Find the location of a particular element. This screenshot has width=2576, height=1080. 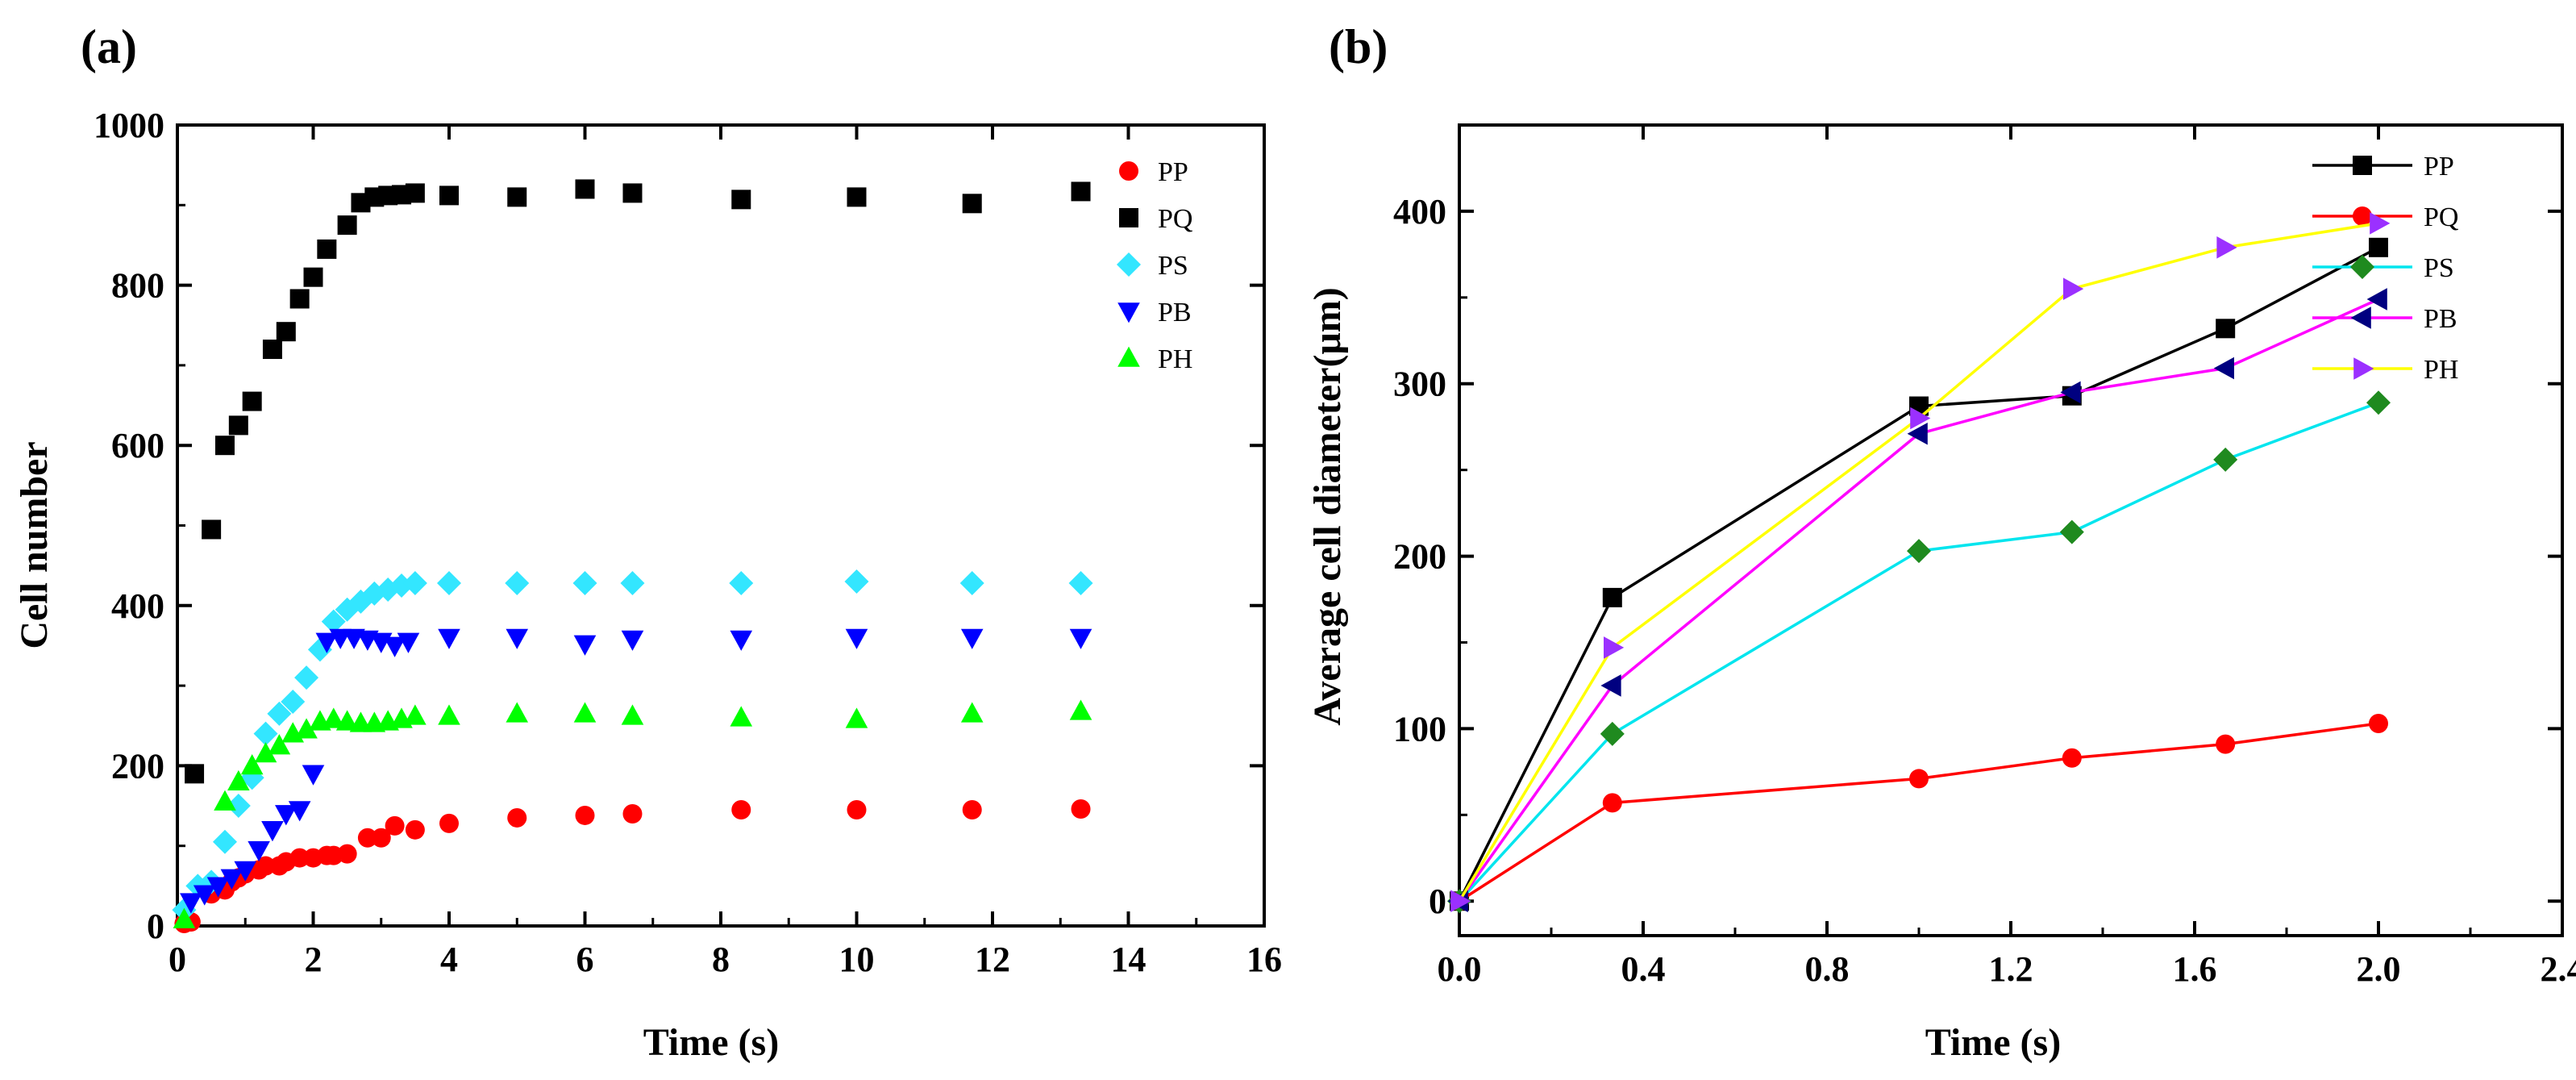

legend-label: PP is located at coordinates (2439, 166).